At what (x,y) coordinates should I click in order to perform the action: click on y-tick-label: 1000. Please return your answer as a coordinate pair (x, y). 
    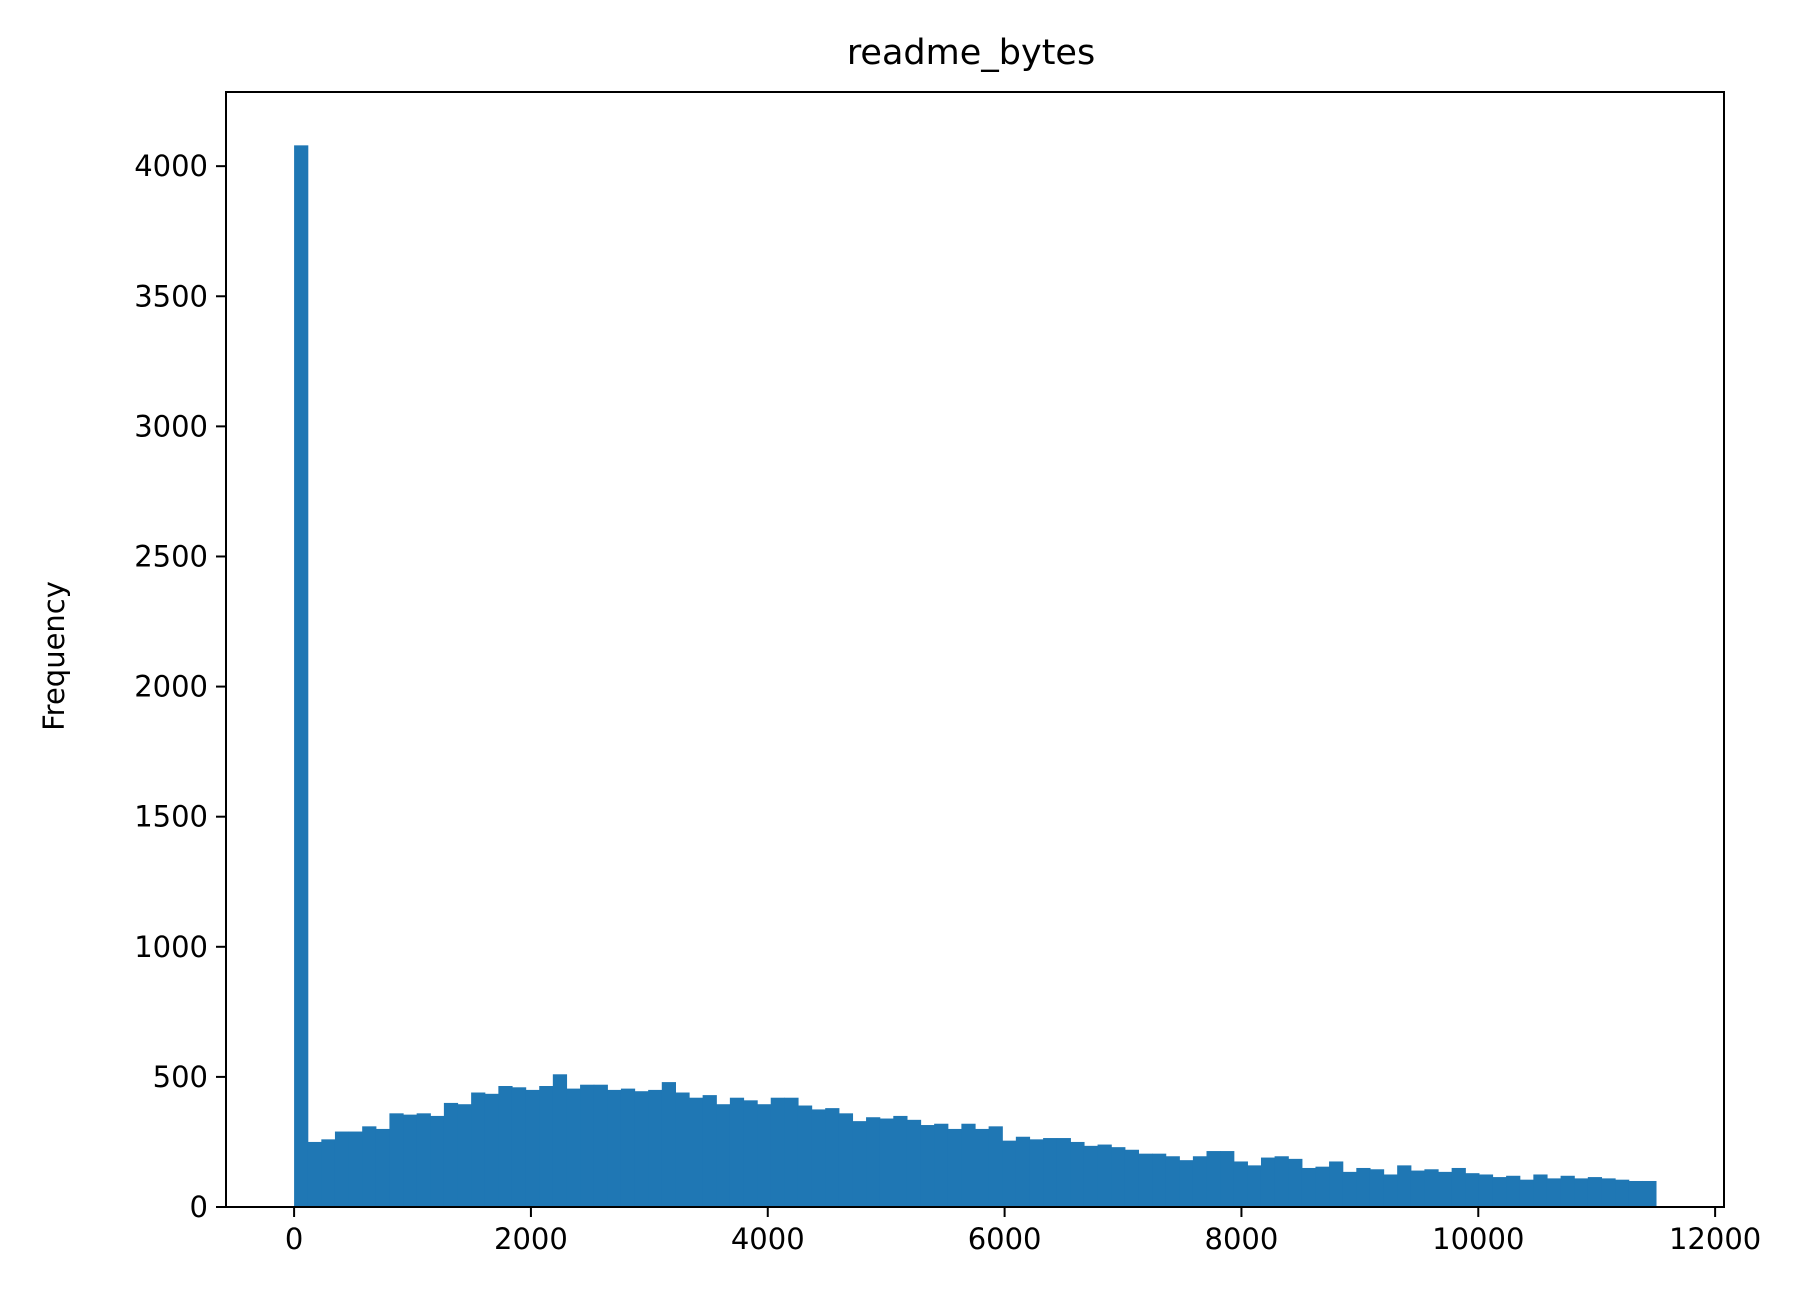
    Looking at the image, I should click on (171, 947).